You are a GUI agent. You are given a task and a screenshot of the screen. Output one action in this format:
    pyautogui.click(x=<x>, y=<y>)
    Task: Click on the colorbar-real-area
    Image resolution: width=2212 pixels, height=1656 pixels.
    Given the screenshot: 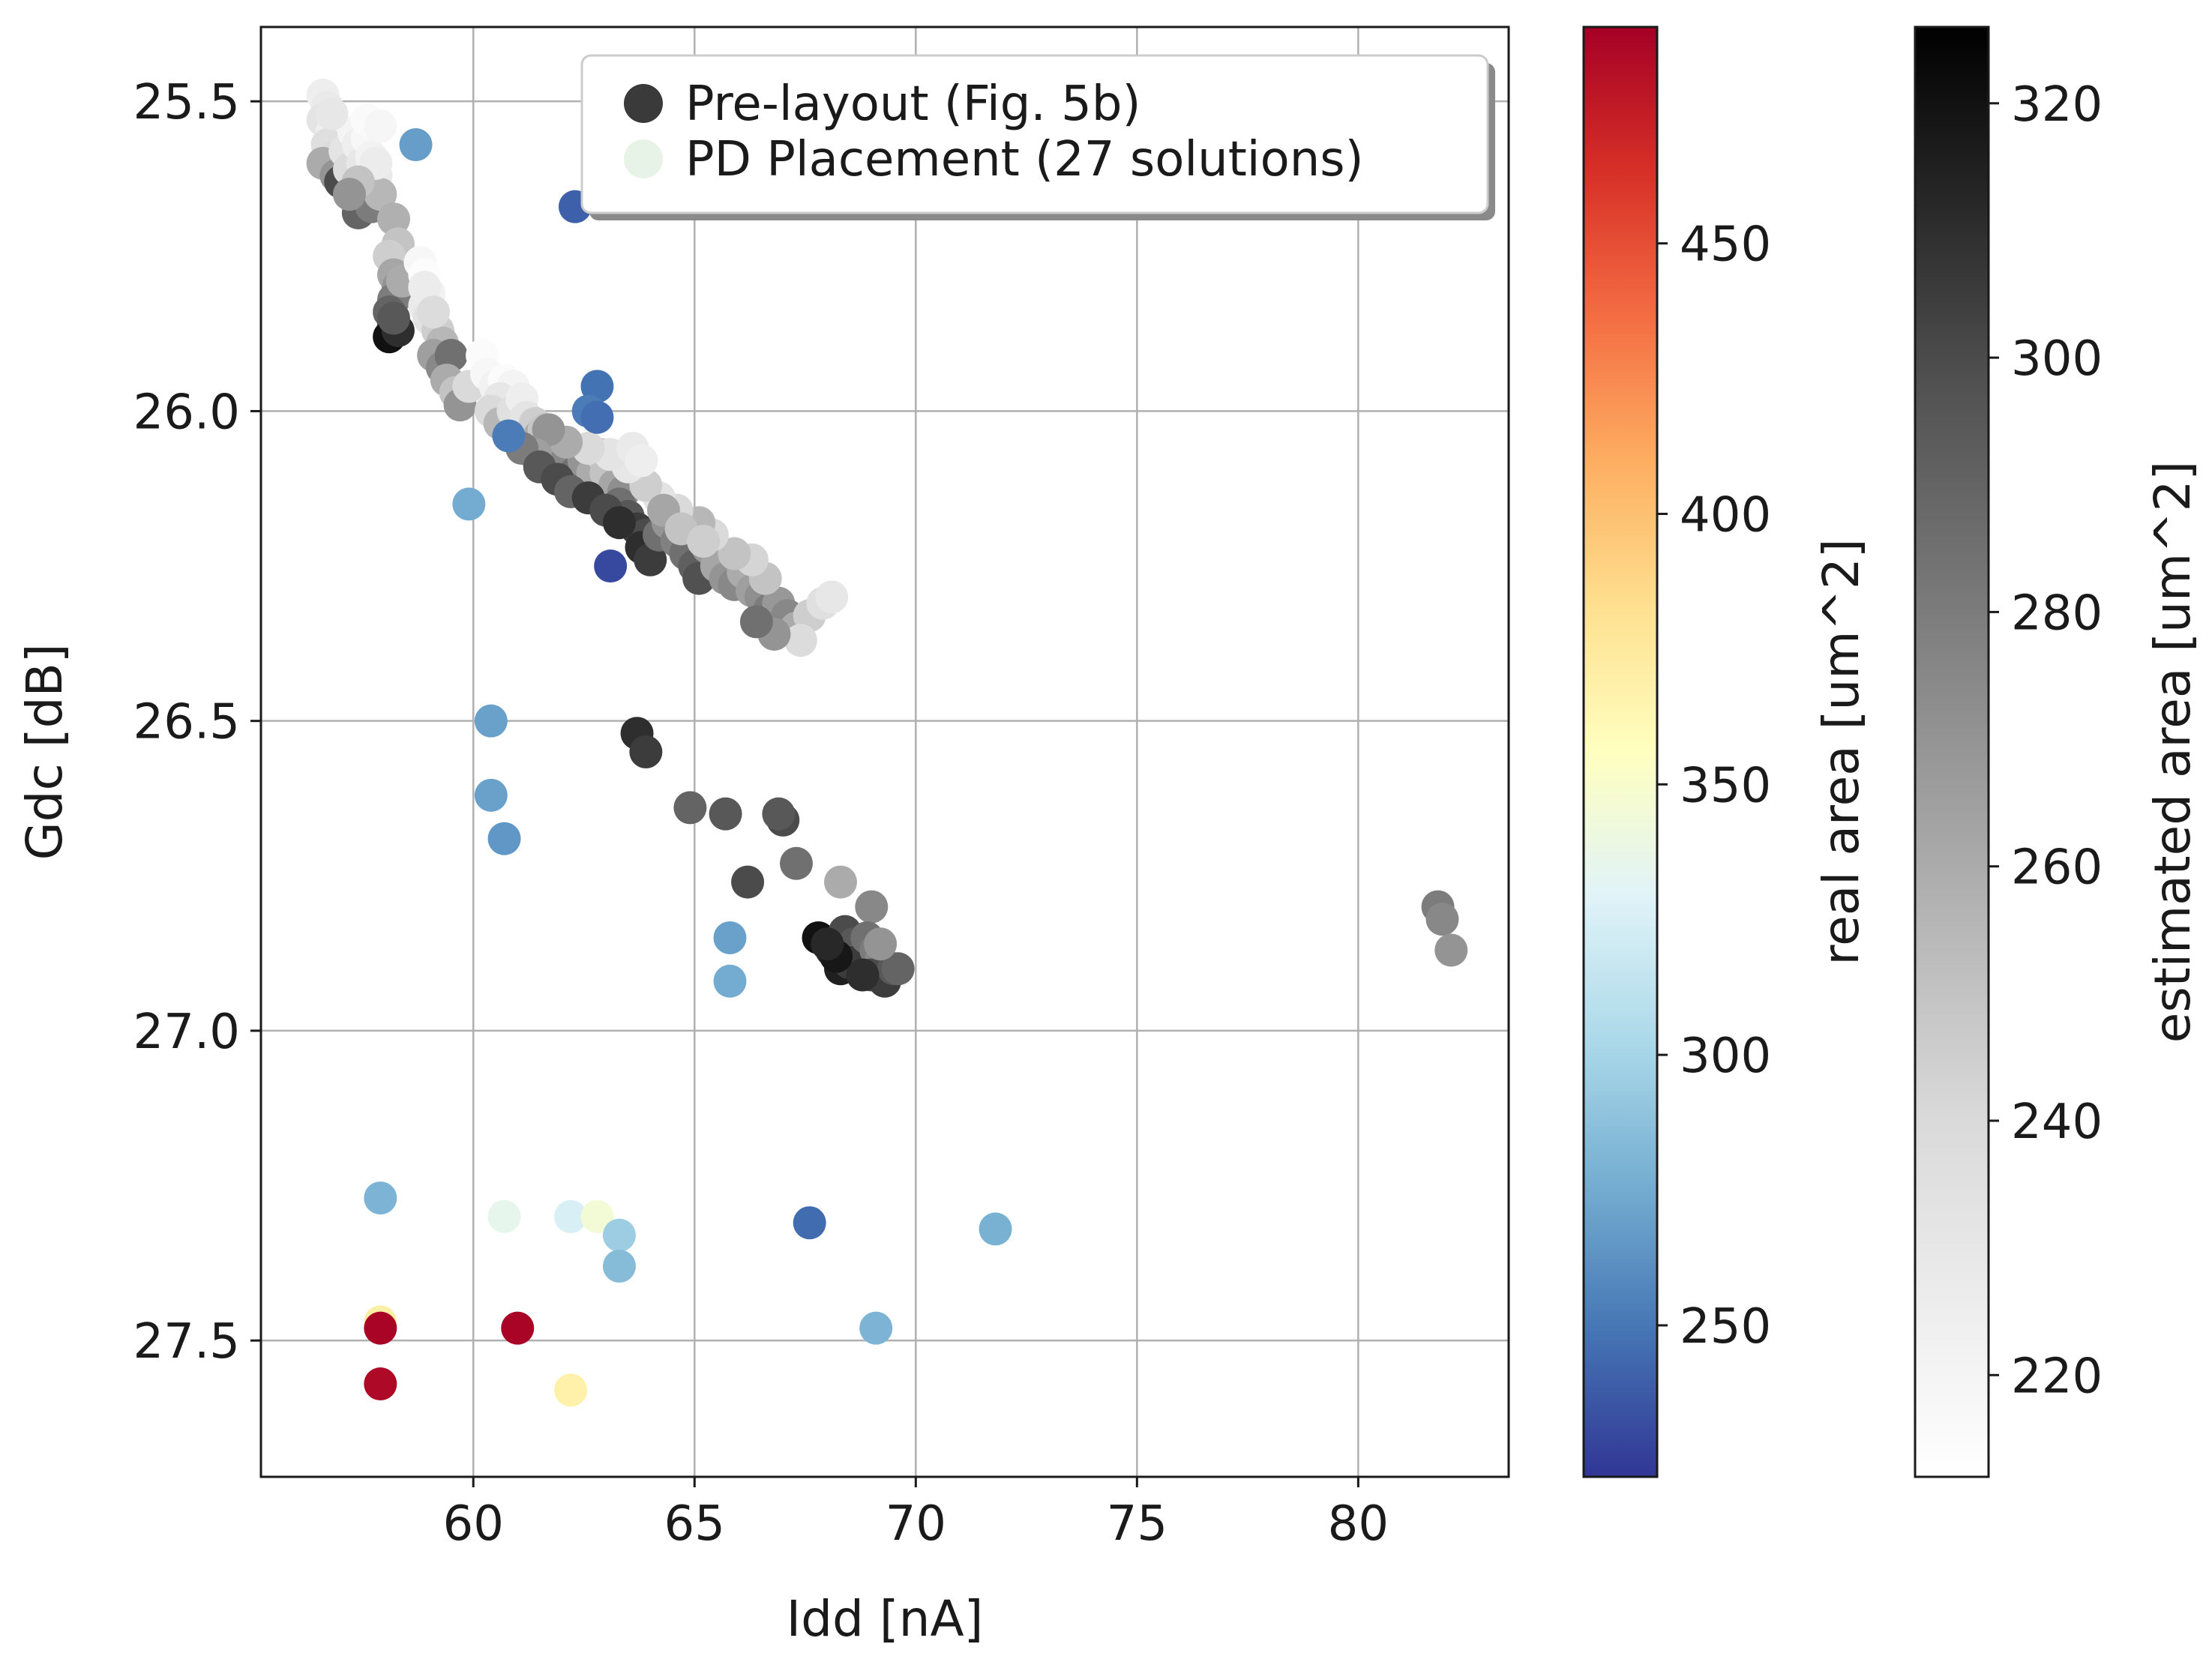 What is the action you would take?
    pyautogui.click(x=1620, y=751)
    